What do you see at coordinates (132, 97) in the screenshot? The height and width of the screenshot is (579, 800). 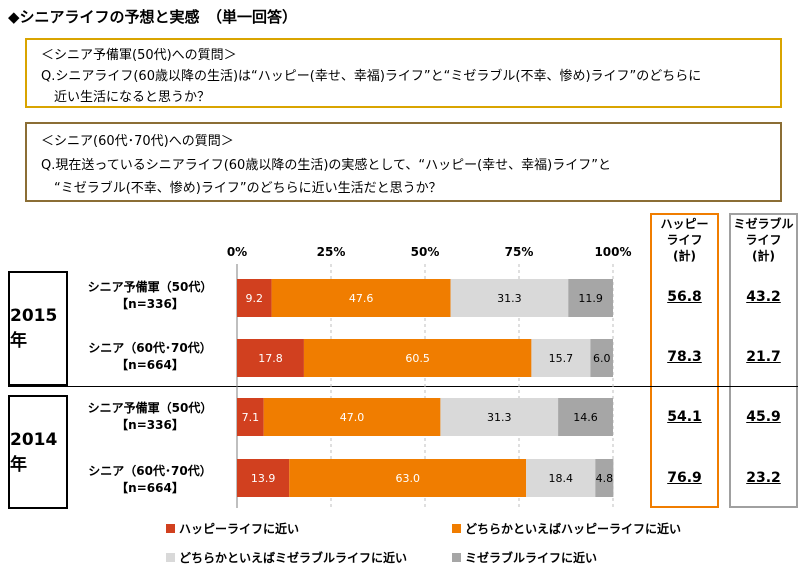 I see `question-text: 近い生活になると思うか？` at bounding box center [132, 97].